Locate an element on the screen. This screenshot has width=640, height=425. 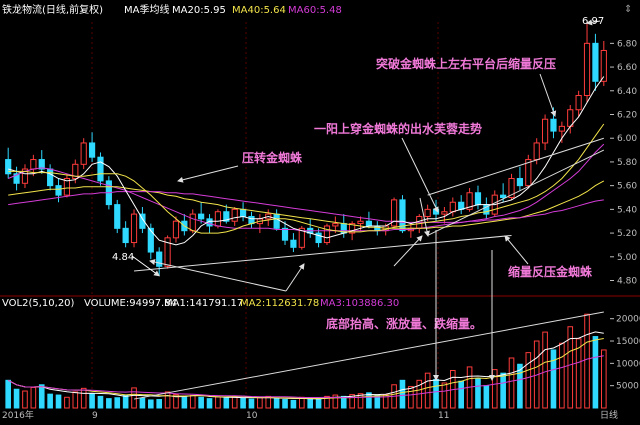
volume-tick-label: 5000 is located at coordinates (627, 387).